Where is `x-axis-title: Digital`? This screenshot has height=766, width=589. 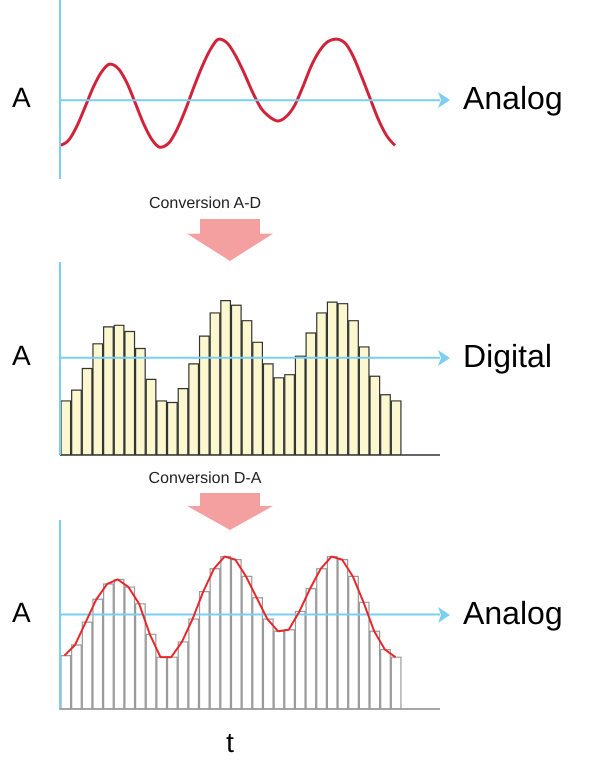
x-axis-title: Digital is located at coordinates (507, 356).